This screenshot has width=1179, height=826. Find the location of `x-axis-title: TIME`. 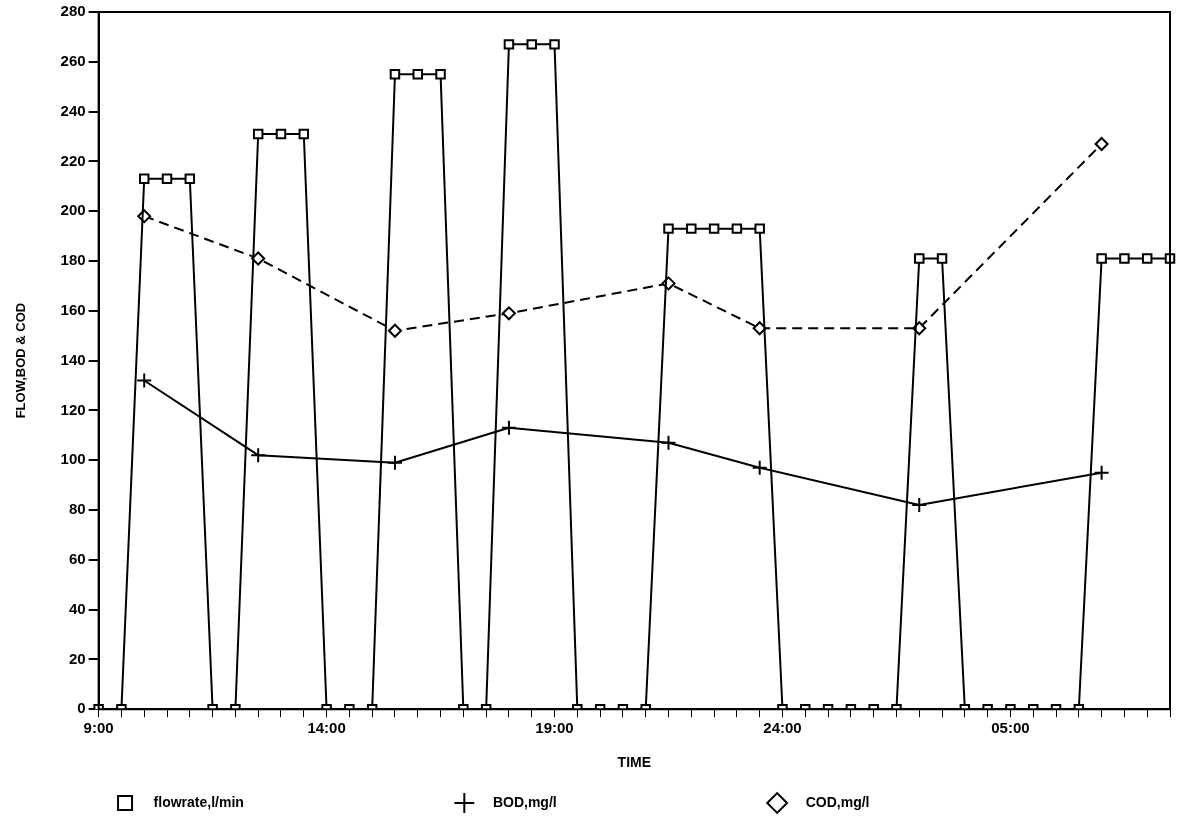

x-axis-title: TIME is located at coordinates (634, 762).